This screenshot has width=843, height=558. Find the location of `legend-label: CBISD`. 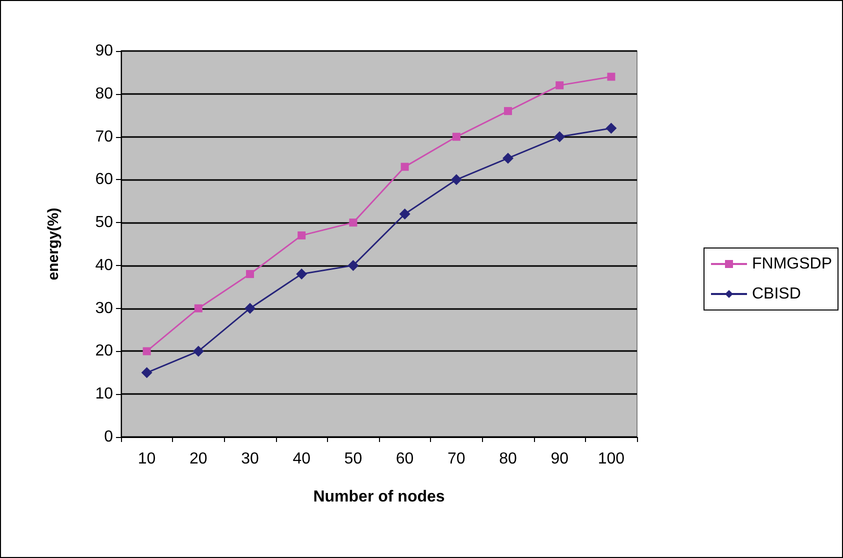

legend-label: CBISD is located at coordinates (776, 294).